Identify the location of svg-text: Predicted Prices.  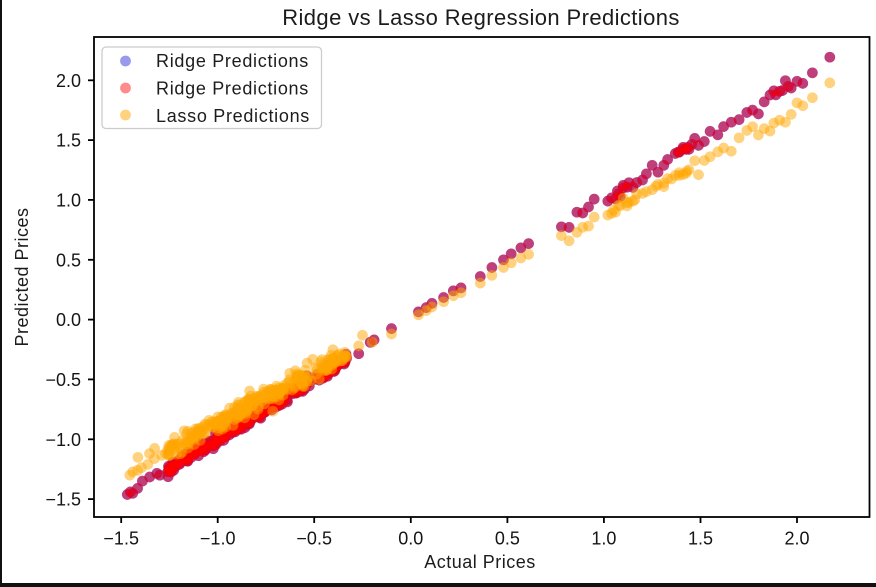
(22, 276).